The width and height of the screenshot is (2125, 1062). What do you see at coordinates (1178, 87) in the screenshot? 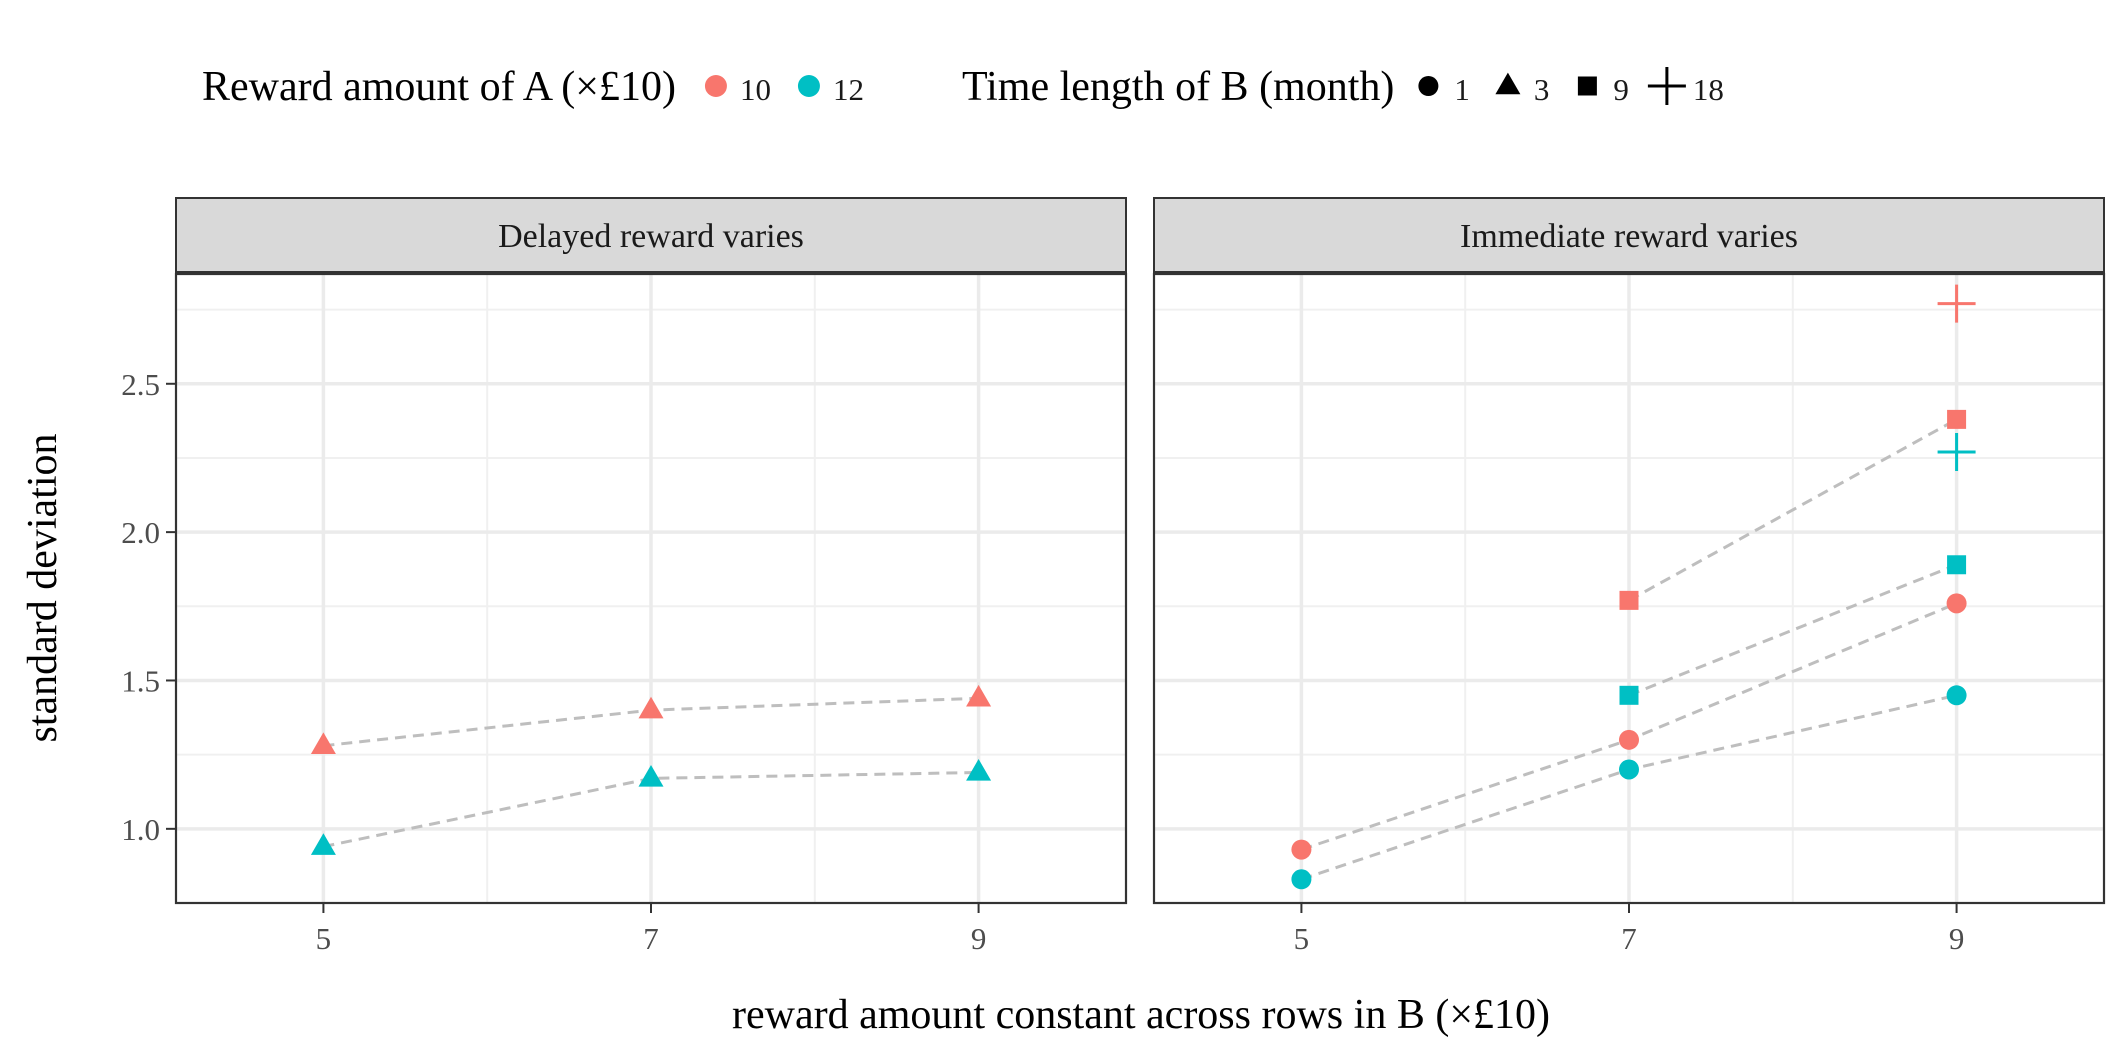
I see `legend-shape-title: Time length of B (month)` at bounding box center [1178, 87].